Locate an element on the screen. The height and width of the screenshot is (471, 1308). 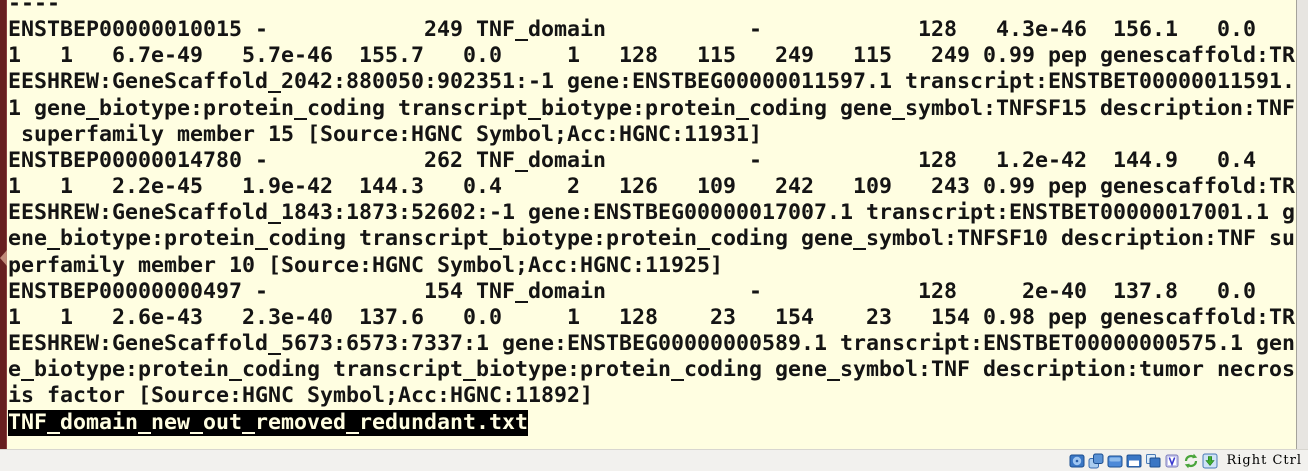
shared-folders-icon is located at coordinates (1153, 461).